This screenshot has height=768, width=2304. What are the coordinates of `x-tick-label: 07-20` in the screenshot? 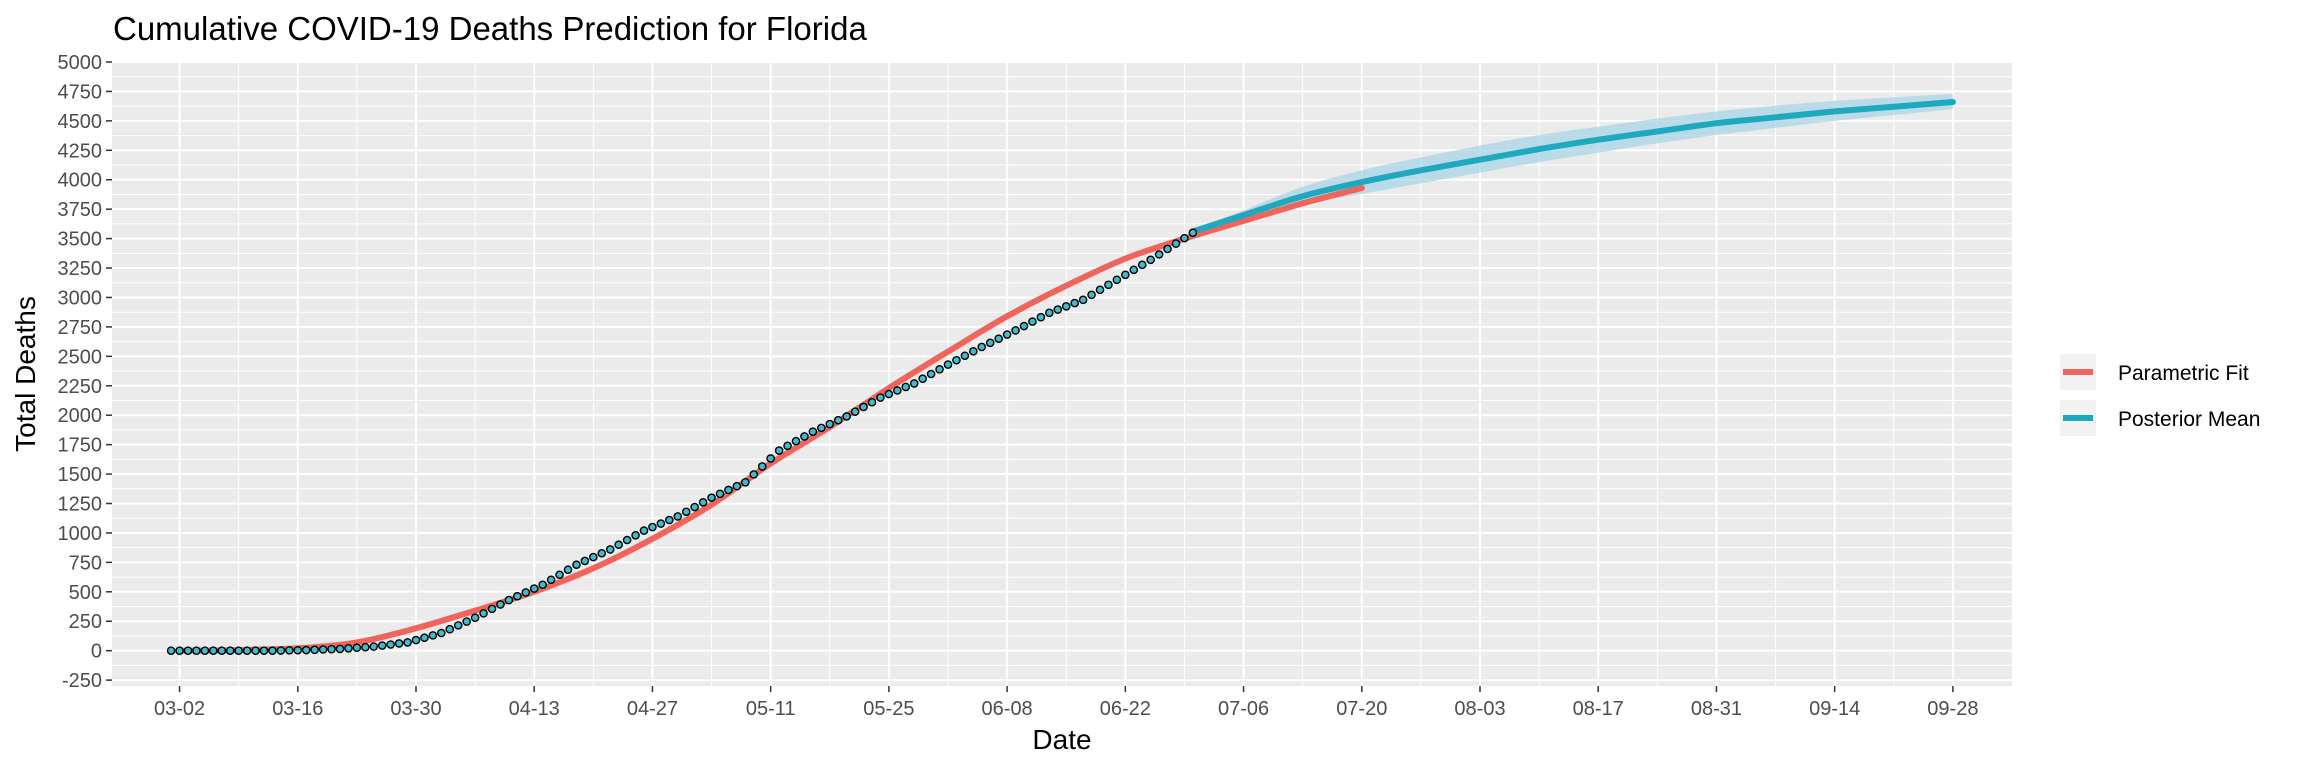 It's located at (1361, 709).